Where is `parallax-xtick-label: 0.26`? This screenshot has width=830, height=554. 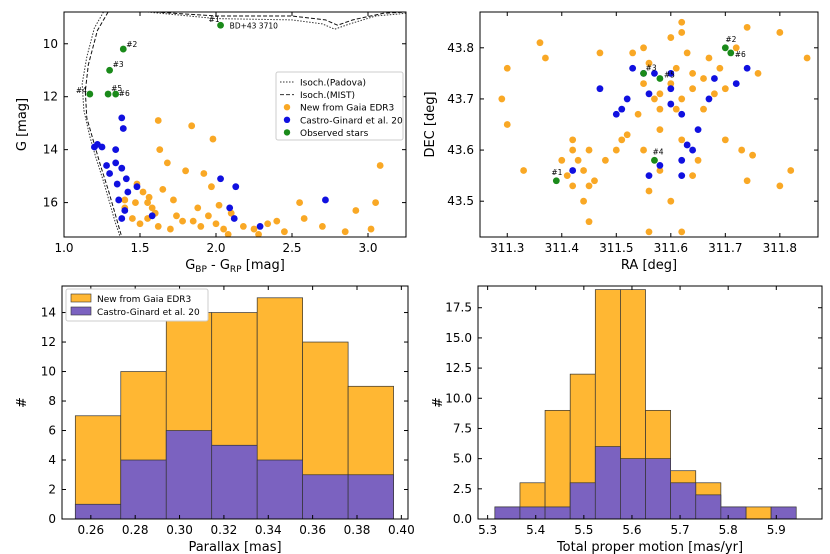 parallax-xtick-label: 0.26 is located at coordinates (90, 530).